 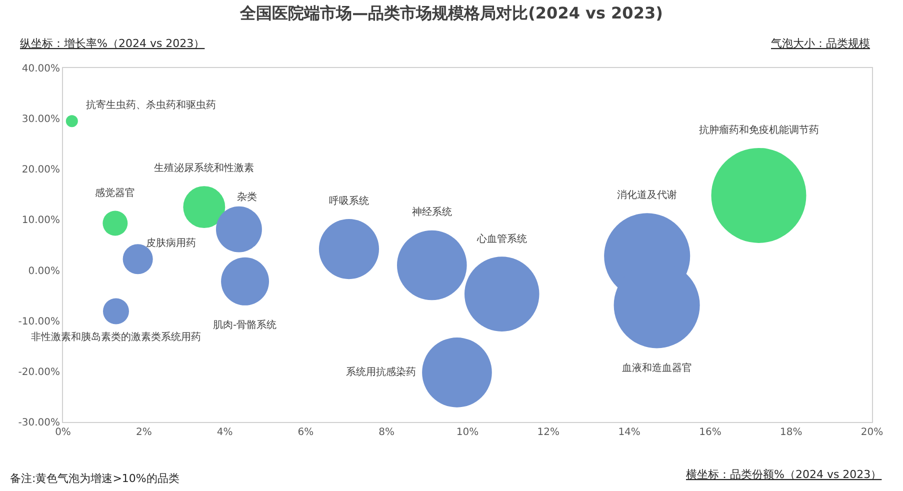 What do you see at coordinates (144, 432) in the screenshot?
I see `x-tick-label: 2%` at bounding box center [144, 432].